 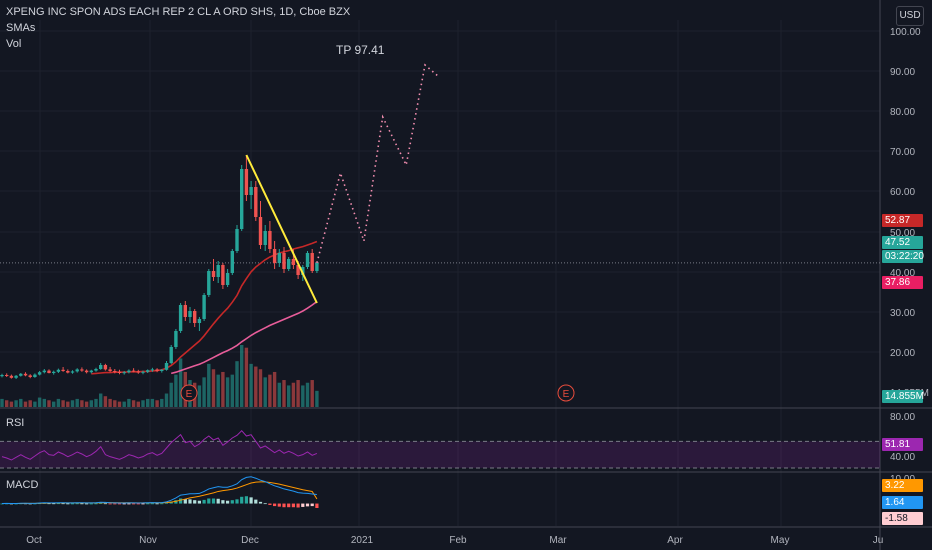 What do you see at coordinates (902, 282) in the screenshot?
I see `sma-long-tag: 37.86` at bounding box center [902, 282].